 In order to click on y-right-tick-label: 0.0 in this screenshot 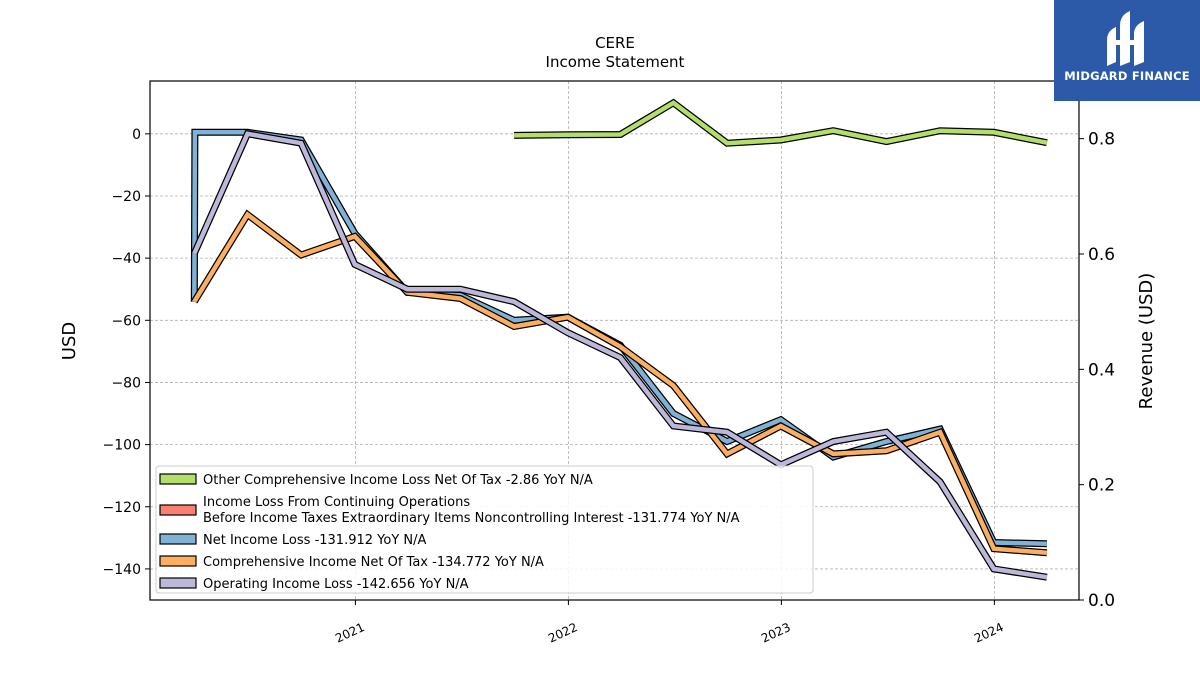, I will do `click(1101, 601)`.